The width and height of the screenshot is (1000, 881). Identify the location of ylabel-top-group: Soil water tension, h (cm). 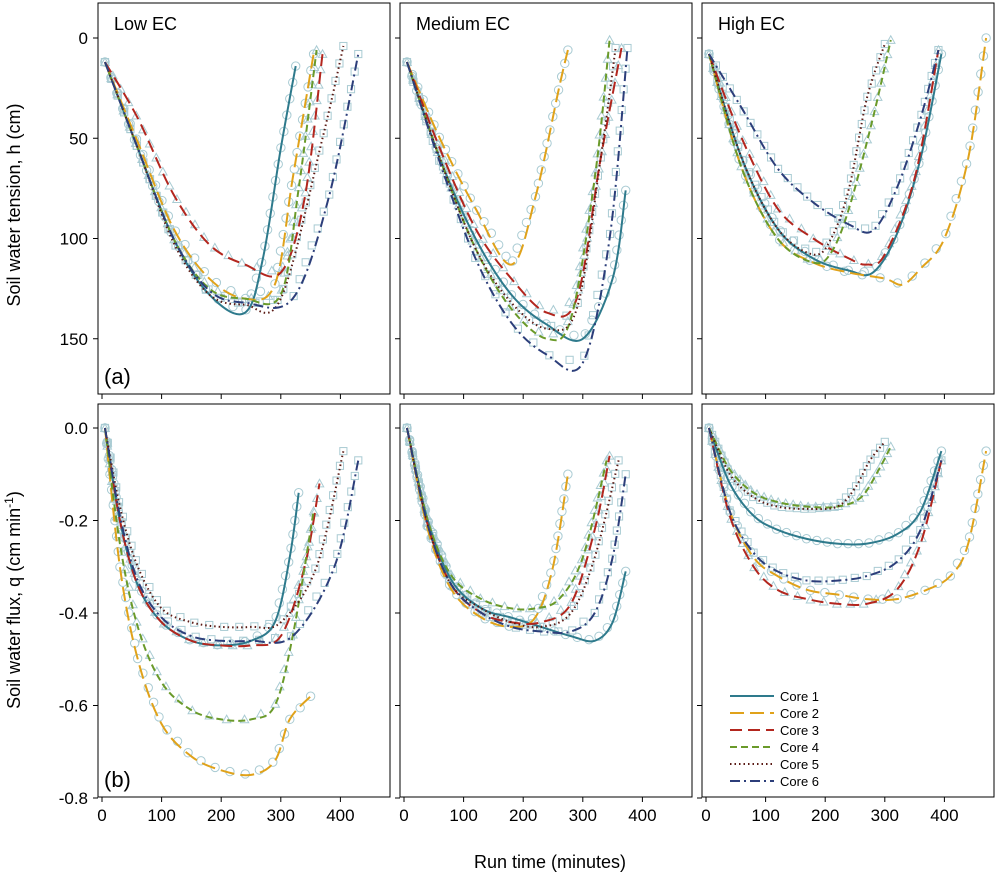
(14, 204).